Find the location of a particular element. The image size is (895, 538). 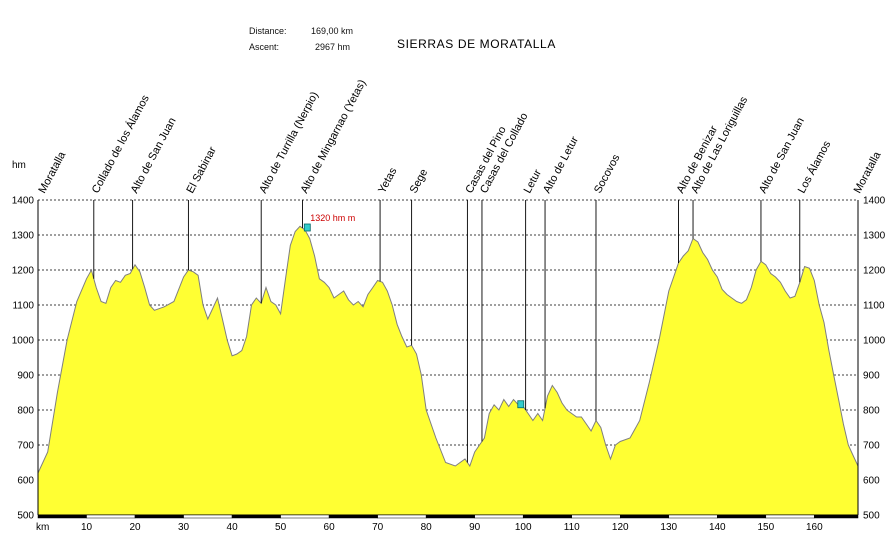

waypoint-label: Yetas is located at coordinates (388, 180).